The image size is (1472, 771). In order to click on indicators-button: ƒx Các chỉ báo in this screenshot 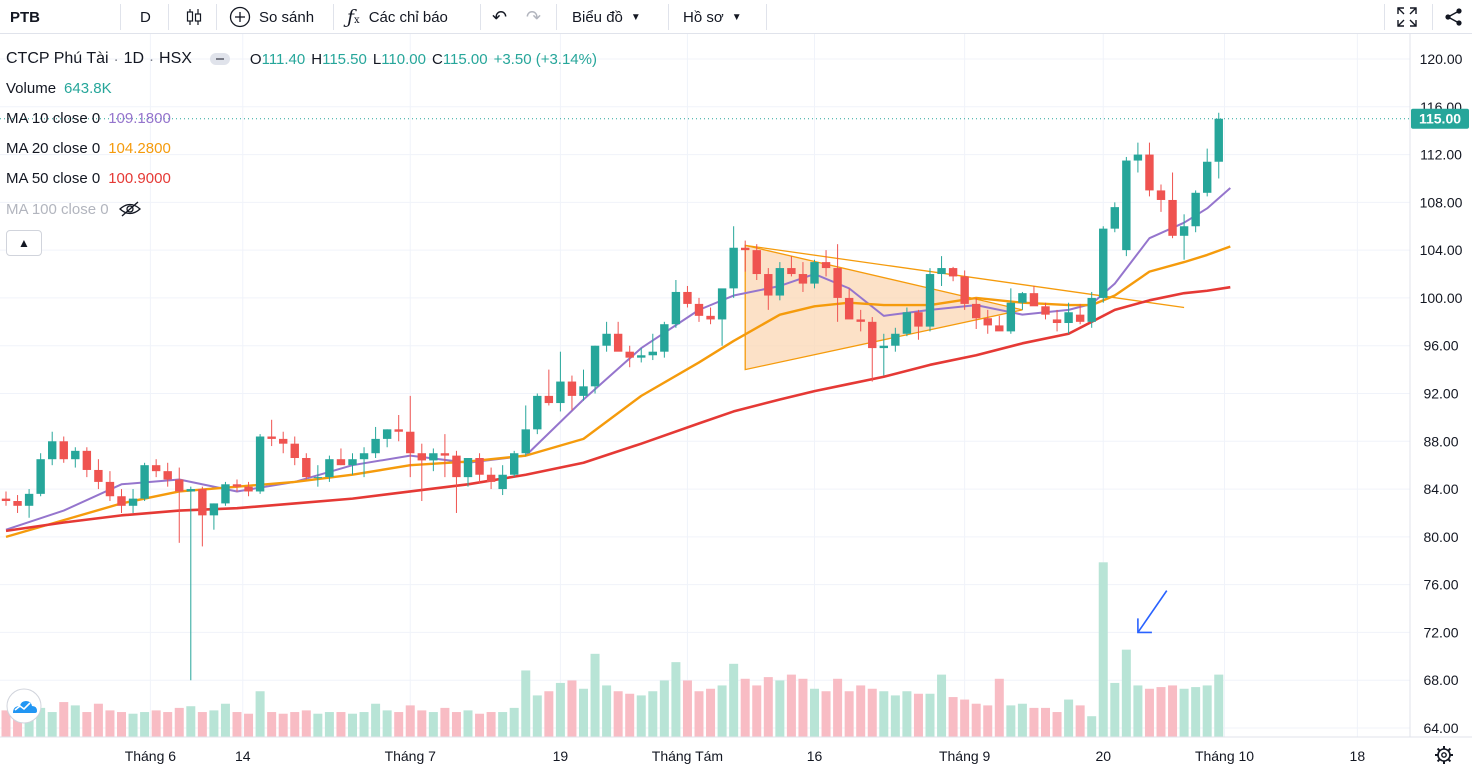, I will do `click(397, 17)`.